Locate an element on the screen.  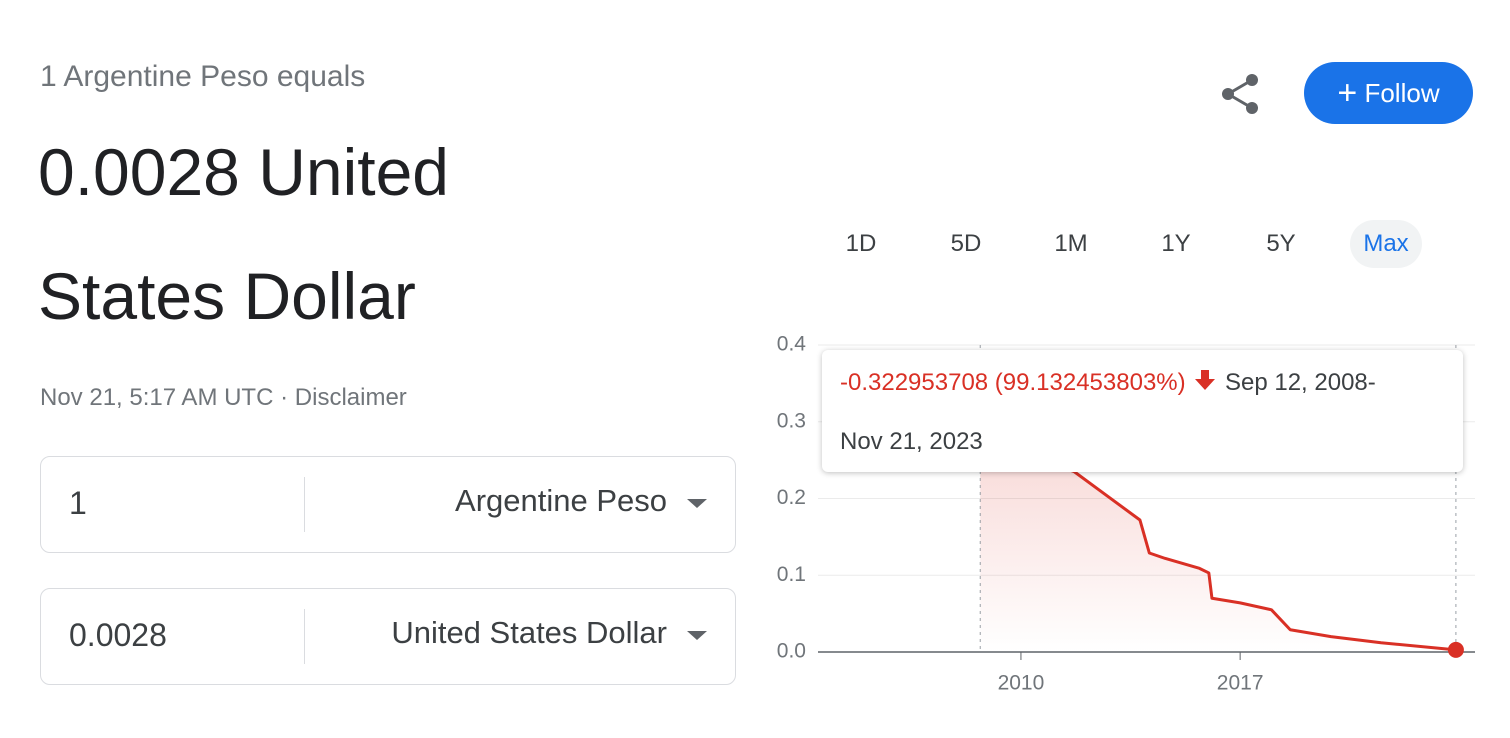
tooltip-change: -0.322953708 (99.132453803%) is located at coordinates (1013, 382).